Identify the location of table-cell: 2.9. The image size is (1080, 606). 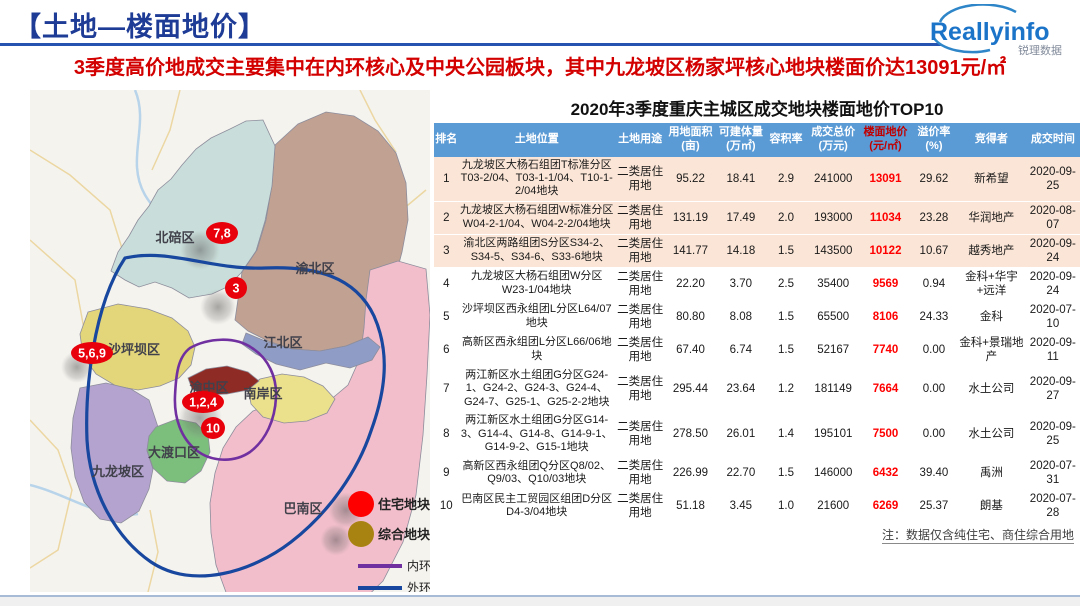
(786, 178).